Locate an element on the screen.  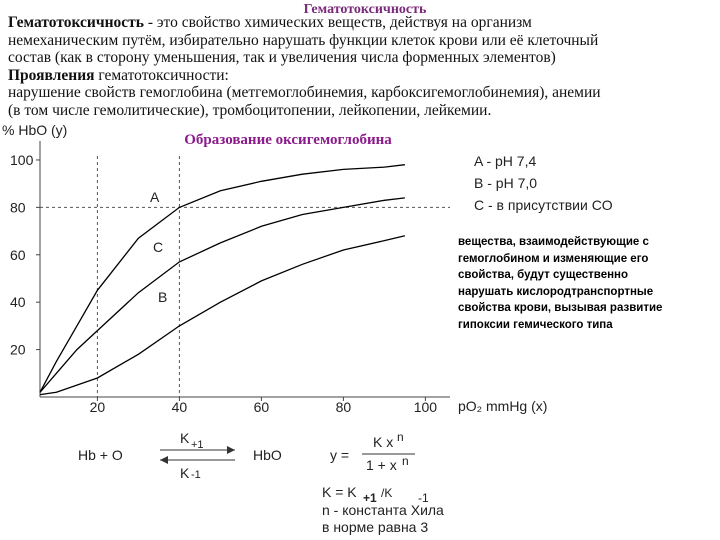
line-text: гематотоксичности: is located at coordinates (161, 75).